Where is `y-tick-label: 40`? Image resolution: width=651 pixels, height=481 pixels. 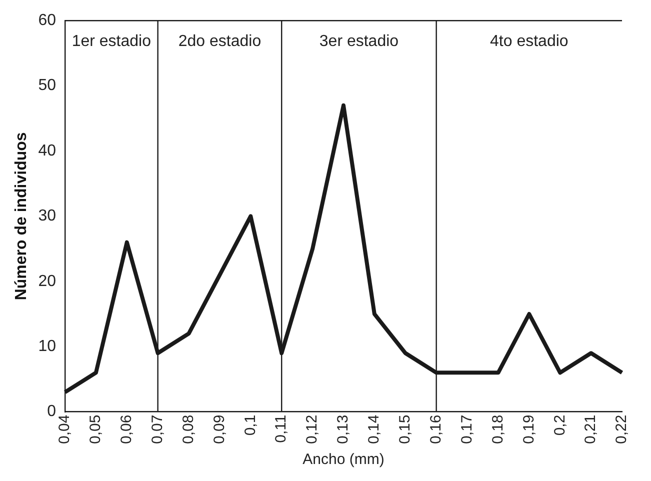
y-tick-label: 40 is located at coordinates (47, 151).